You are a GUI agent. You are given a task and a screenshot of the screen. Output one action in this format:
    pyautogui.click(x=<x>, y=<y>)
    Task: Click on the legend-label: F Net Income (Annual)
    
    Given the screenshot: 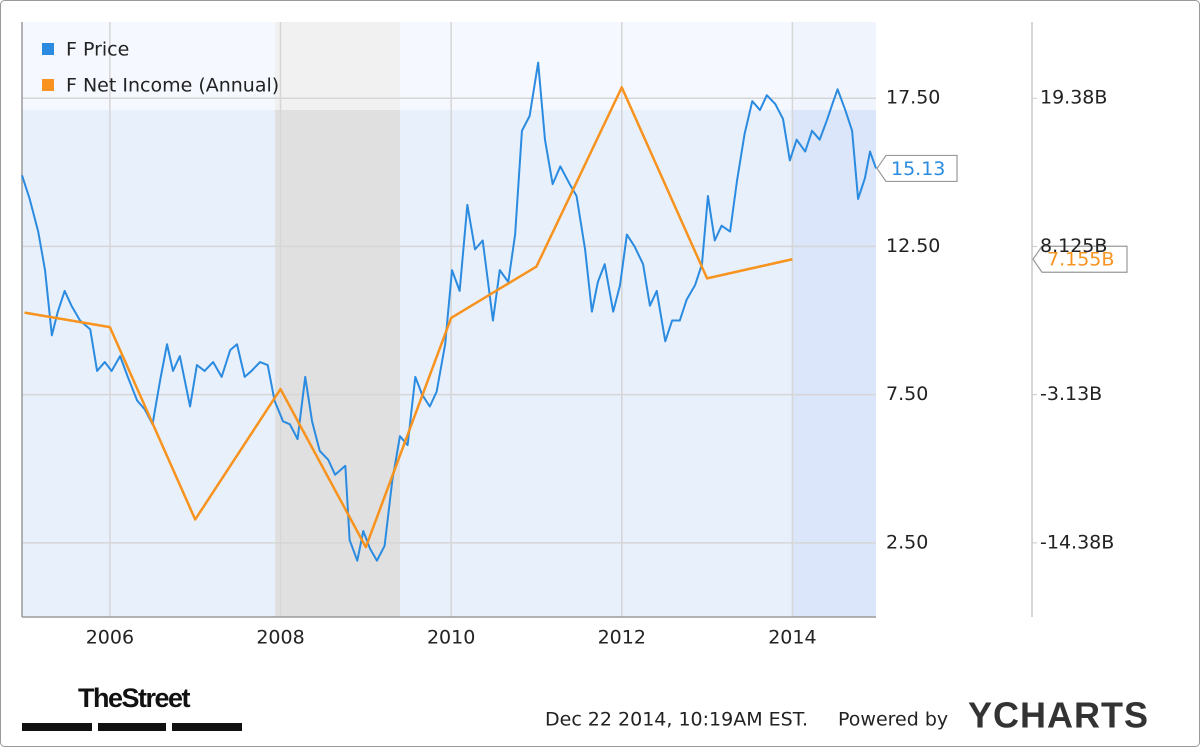 What is the action you would take?
    pyautogui.click(x=172, y=86)
    